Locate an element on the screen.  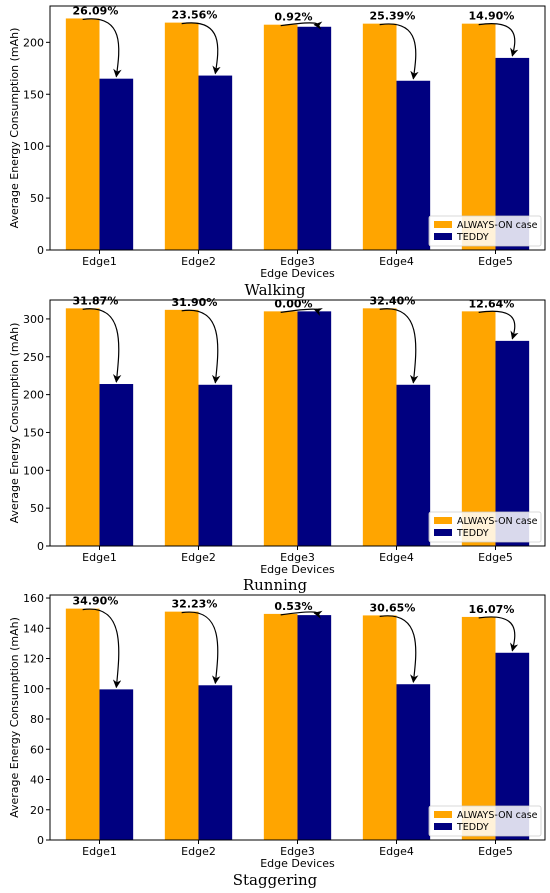
y-tick-label-160: 160 is located at coordinates (33, 598).